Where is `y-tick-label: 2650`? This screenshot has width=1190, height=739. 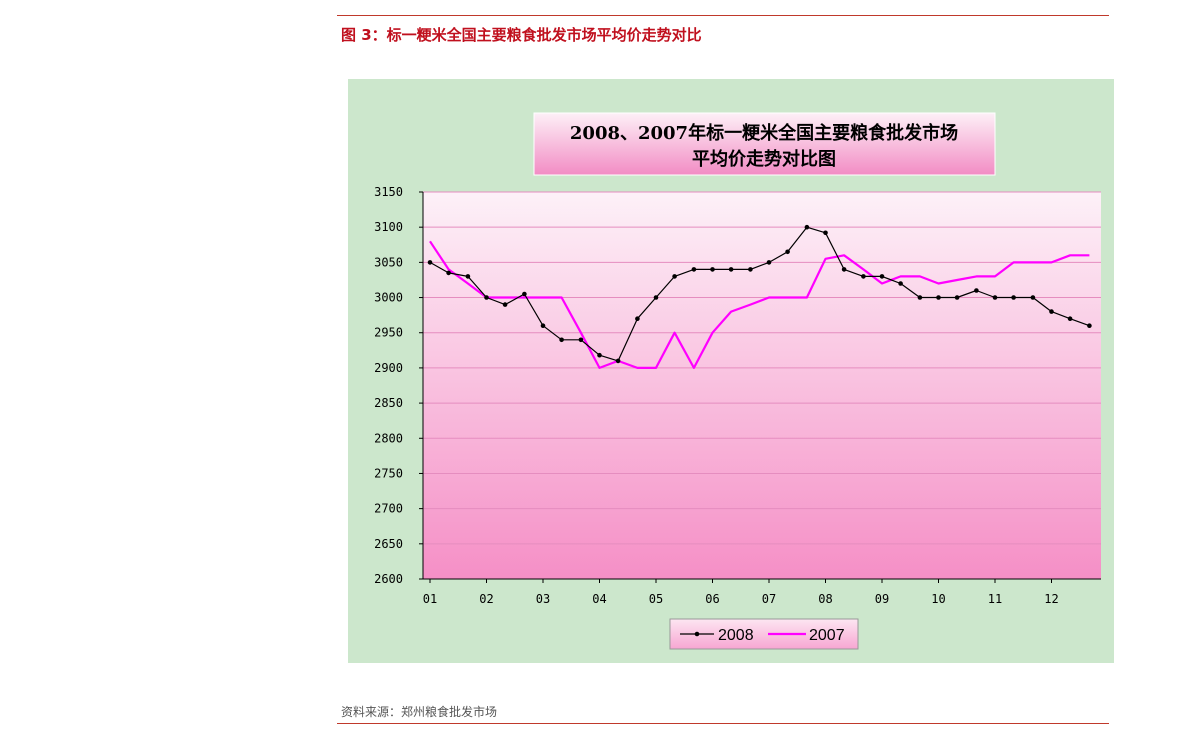 y-tick-label: 2650 is located at coordinates (388, 544).